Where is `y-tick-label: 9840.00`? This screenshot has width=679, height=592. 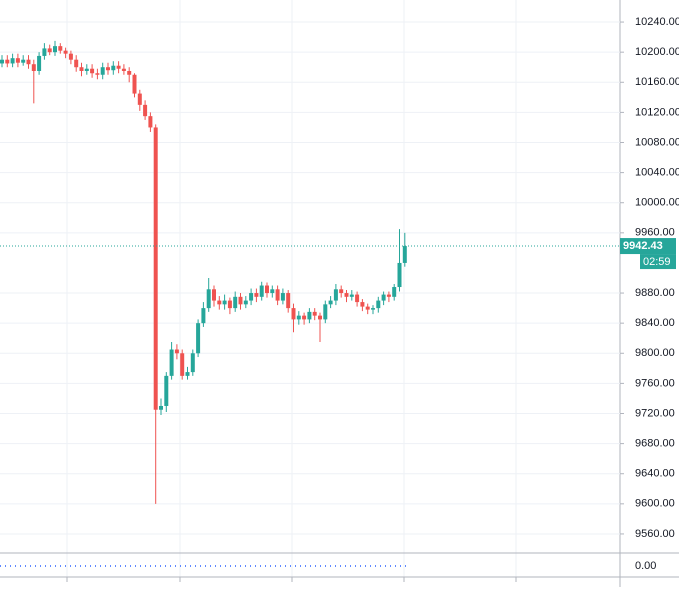
y-tick-label: 9840.00 is located at coordinates (655, 323).